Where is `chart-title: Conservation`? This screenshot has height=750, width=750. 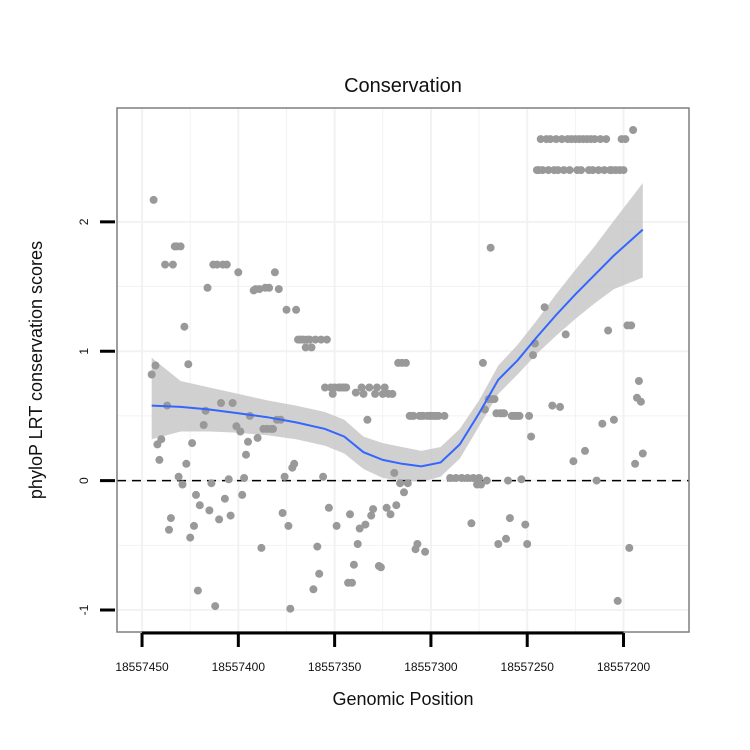 chart-title: Conservation is located at coordinates (403, 86).